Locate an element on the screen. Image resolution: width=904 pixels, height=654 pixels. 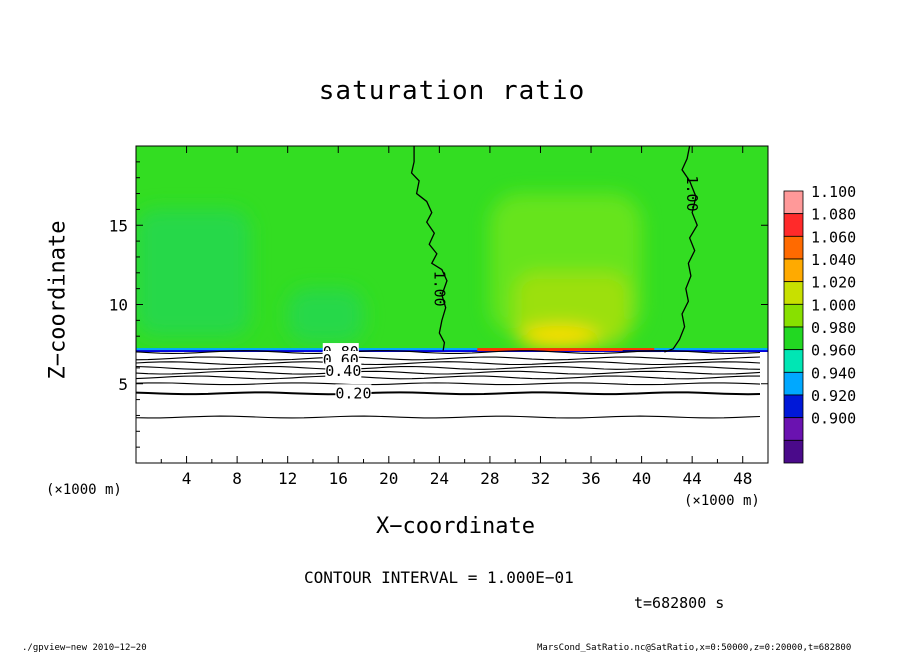
y-tick-label: 15 is located at coordinates (118, 225).